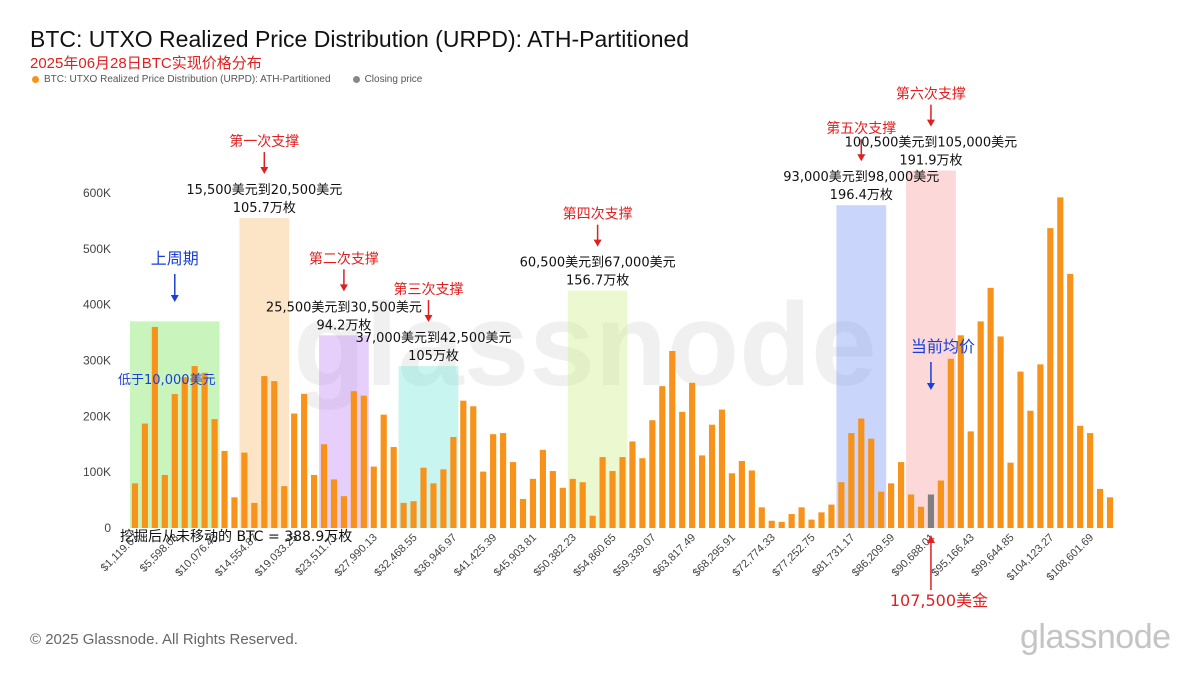 The width and height of the screenshot is (1200, 675). I want to click on chart-subtitle: 2025年06月28日BTC实现价格分布, so click(146, 63).